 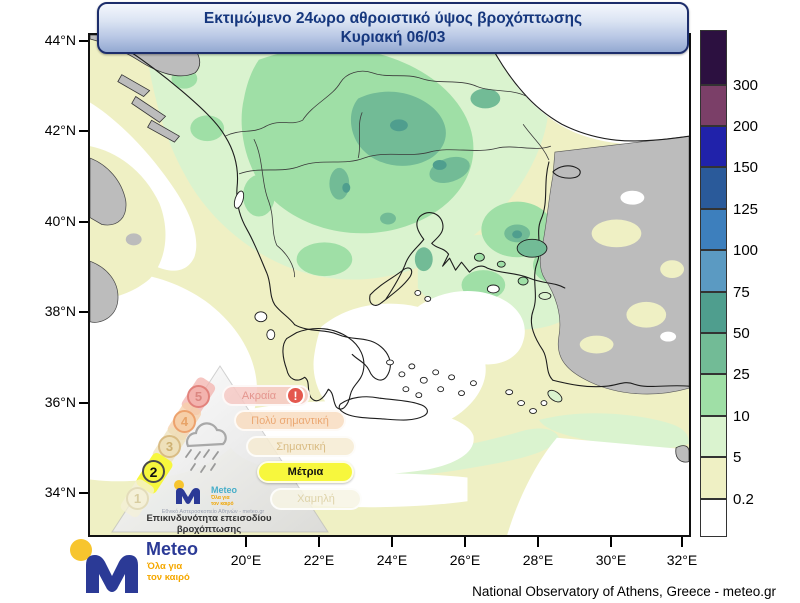 What do you see at coordinates (60, 40) in the screenshot?
I see `lat-tick-label: 44°N` at bounding box center [60, 40].